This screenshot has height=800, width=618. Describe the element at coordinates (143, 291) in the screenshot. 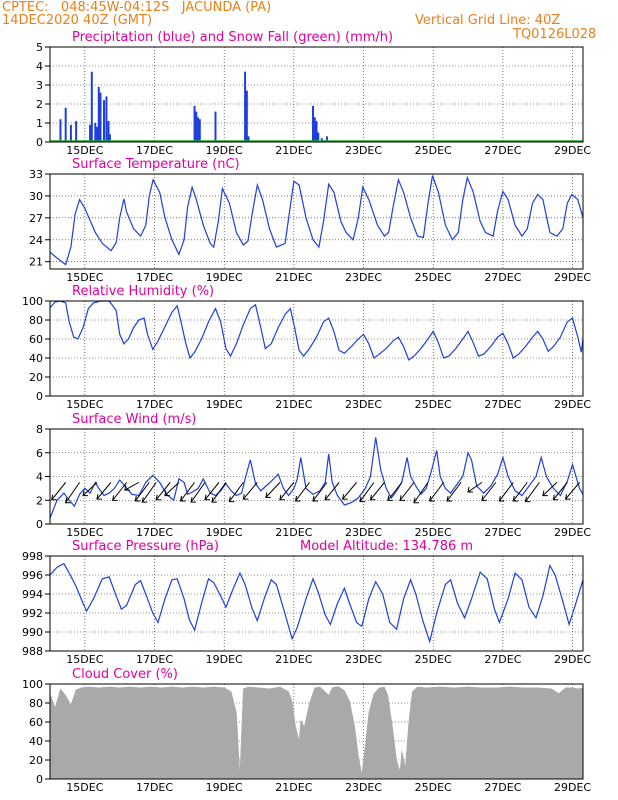

I see `panel-title: Relative Humidity (%)` at that location.